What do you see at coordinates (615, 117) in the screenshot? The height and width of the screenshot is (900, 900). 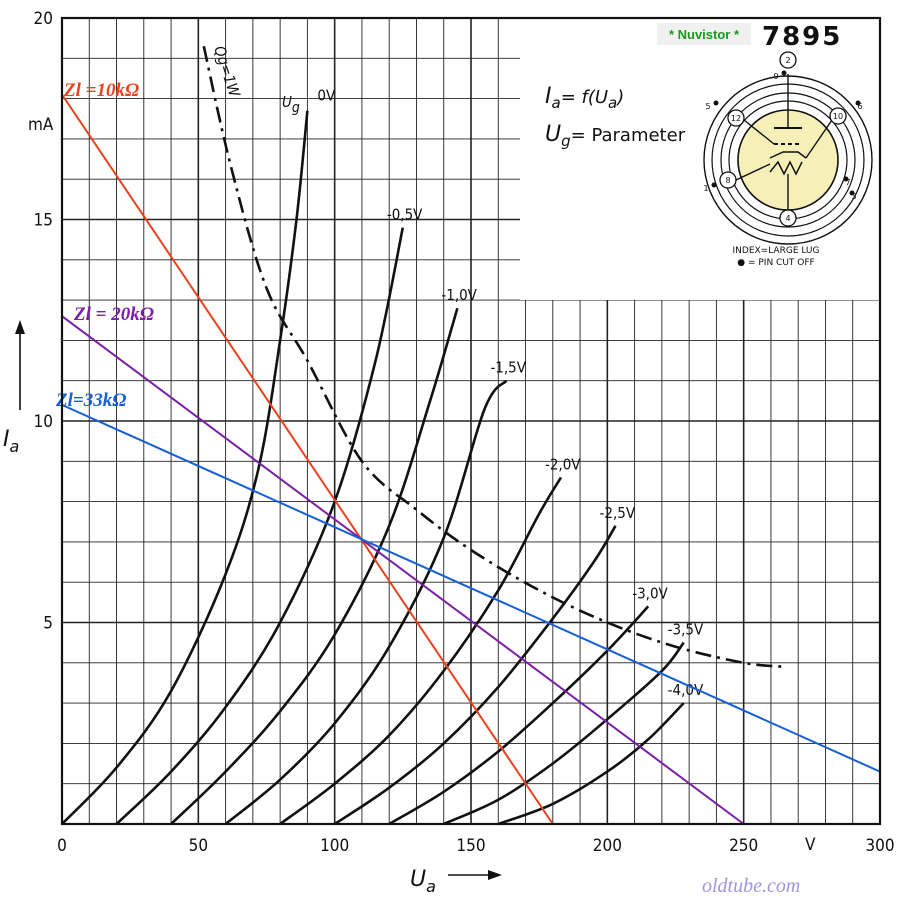 I see `formula: Ia= f(Ua) Ug= Parameter` at bounding box center [615, 117].